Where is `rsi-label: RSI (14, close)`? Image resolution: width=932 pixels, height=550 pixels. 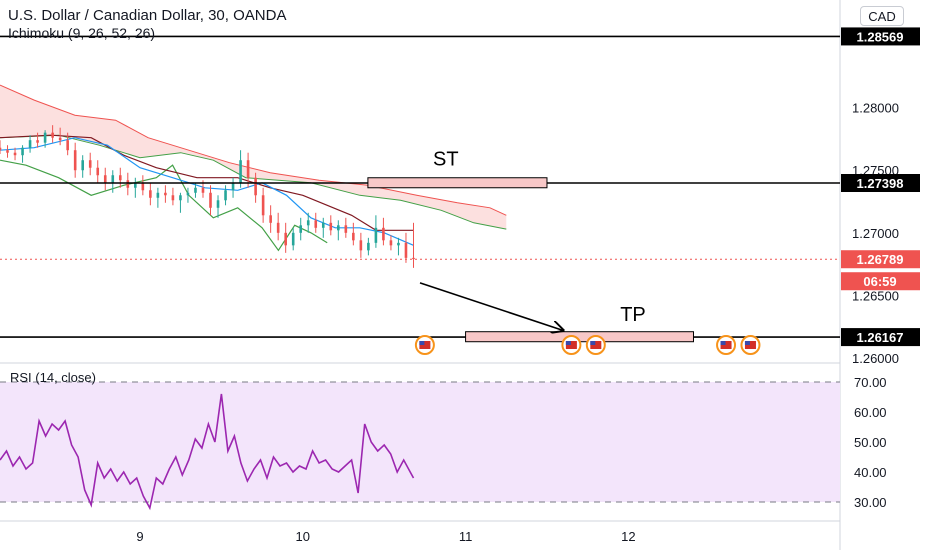
rsi-label: RSI (14, close) is located at coordinates (53, 377).